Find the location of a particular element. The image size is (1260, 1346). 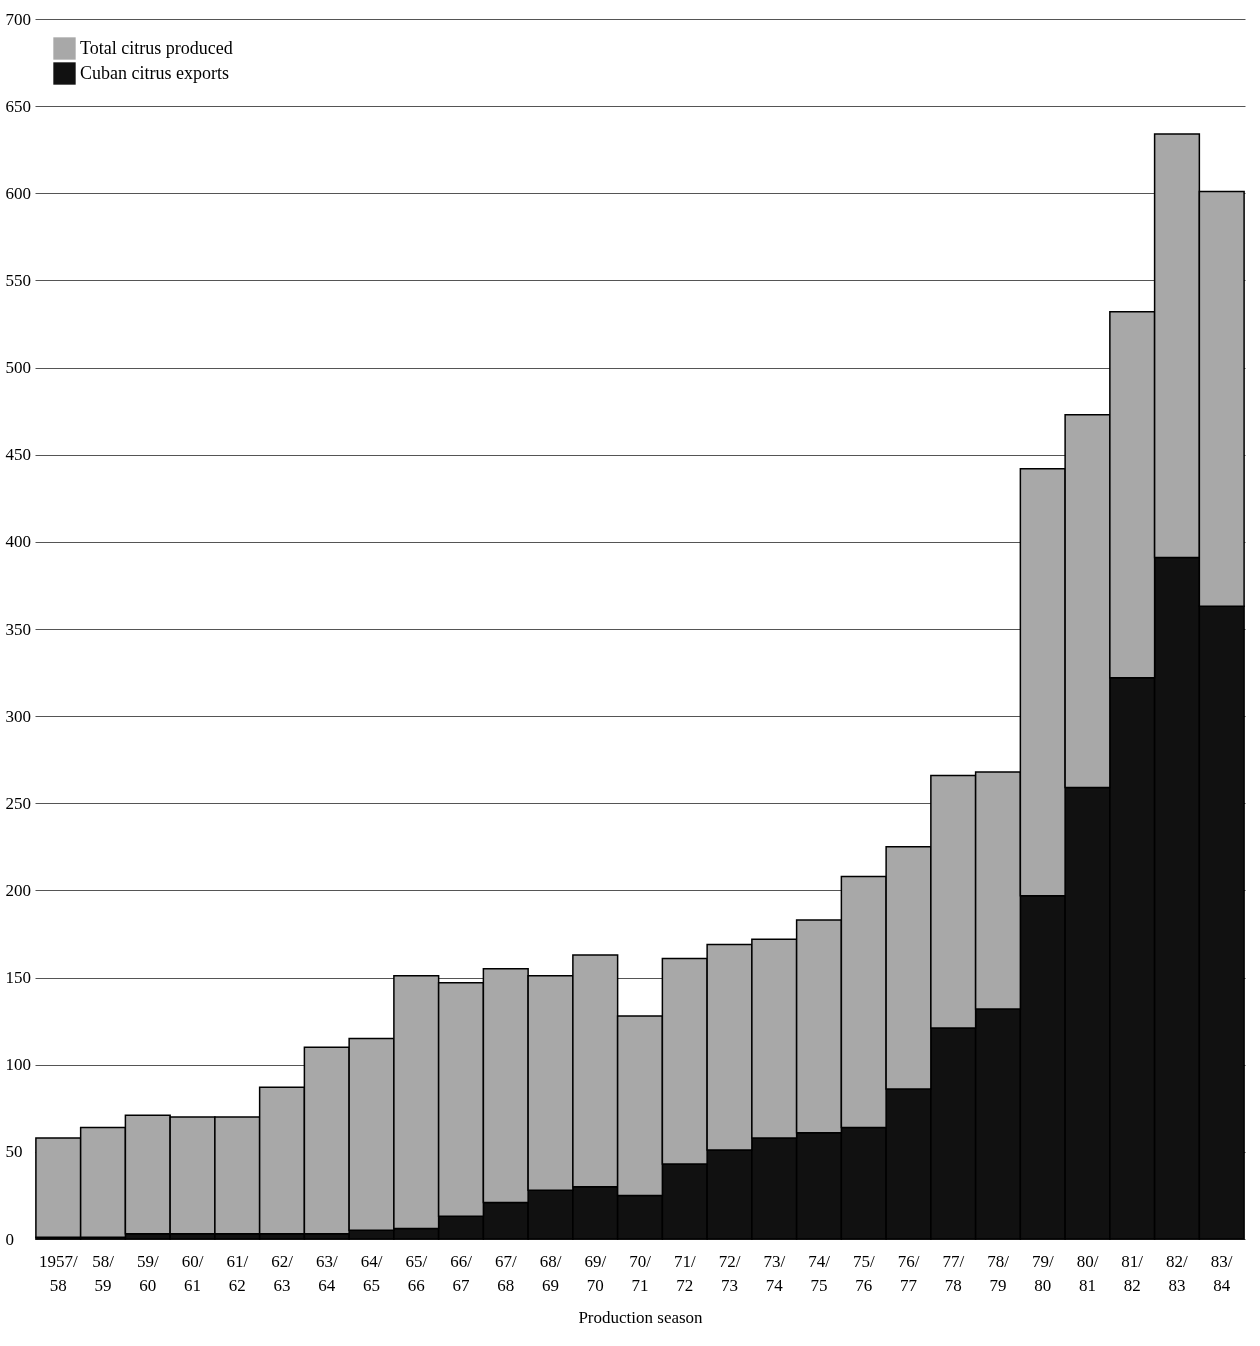

x-tick-label: 62/ 63 is located at coordinates (282, 1273).